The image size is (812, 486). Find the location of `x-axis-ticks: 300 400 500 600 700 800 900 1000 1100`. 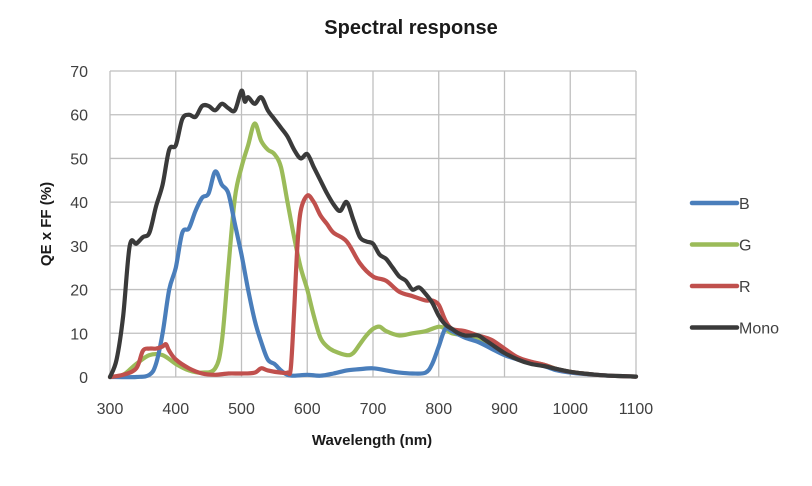

x-axis-ticks: 300 400 500 600 700 800 900 1000 1100 is located at coordinates (375, 409).